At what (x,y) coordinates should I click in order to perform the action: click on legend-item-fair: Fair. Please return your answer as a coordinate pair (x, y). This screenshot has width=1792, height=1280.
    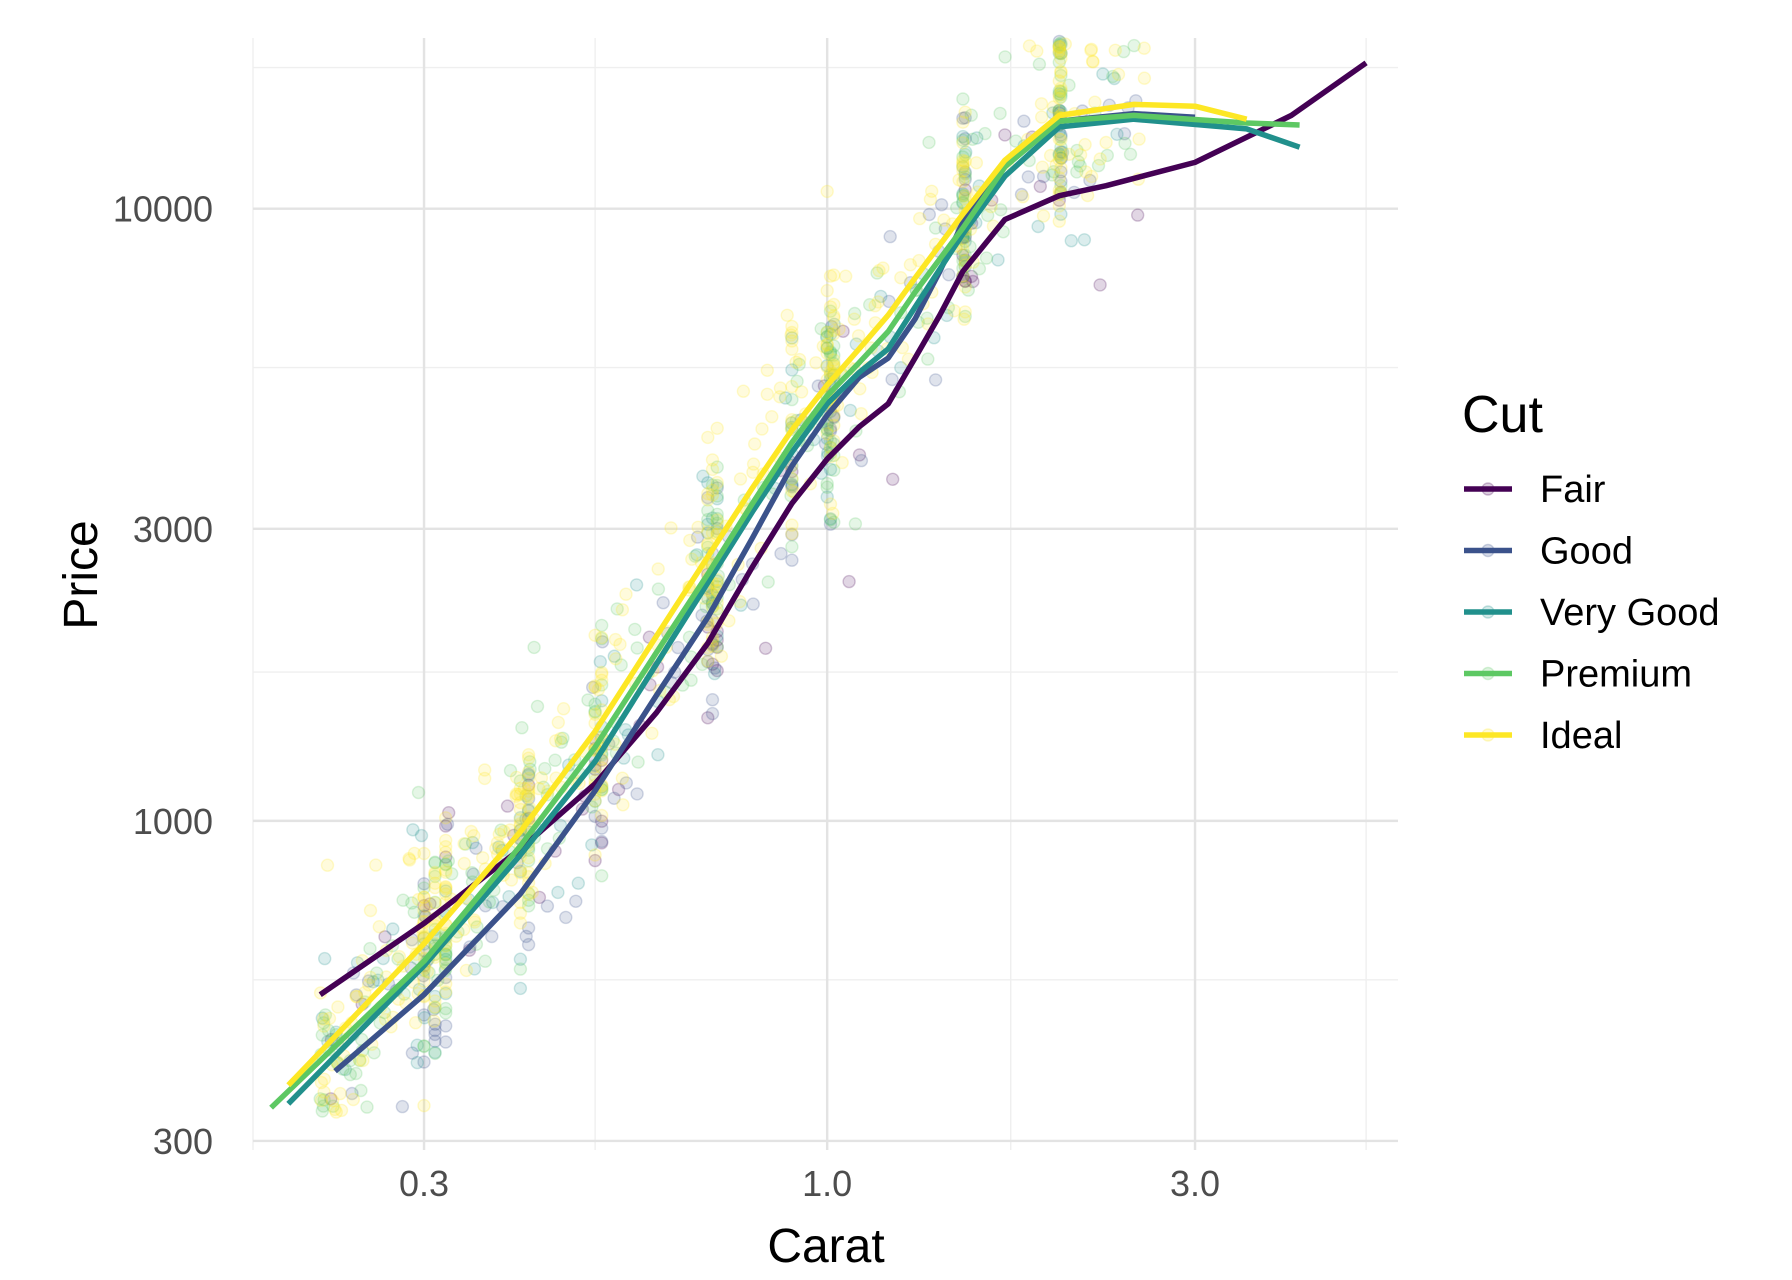
    Looking at the image, I should click on (1535, 490).